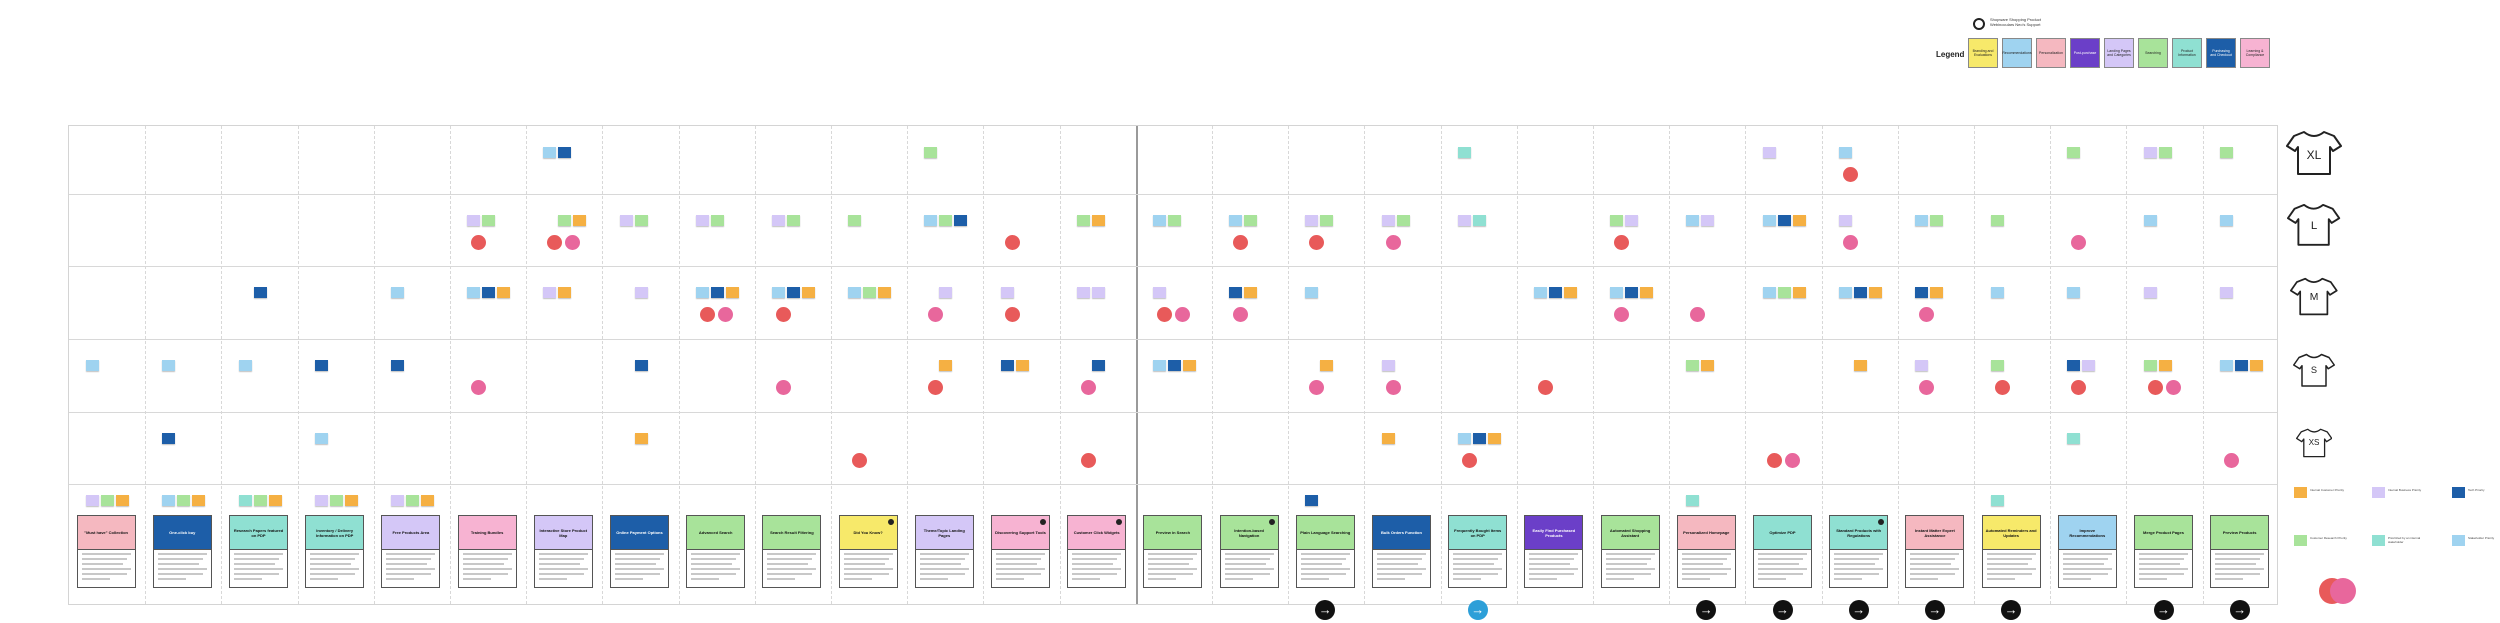  I want to click on feature-card: Advanced Search, so click(716, 551).